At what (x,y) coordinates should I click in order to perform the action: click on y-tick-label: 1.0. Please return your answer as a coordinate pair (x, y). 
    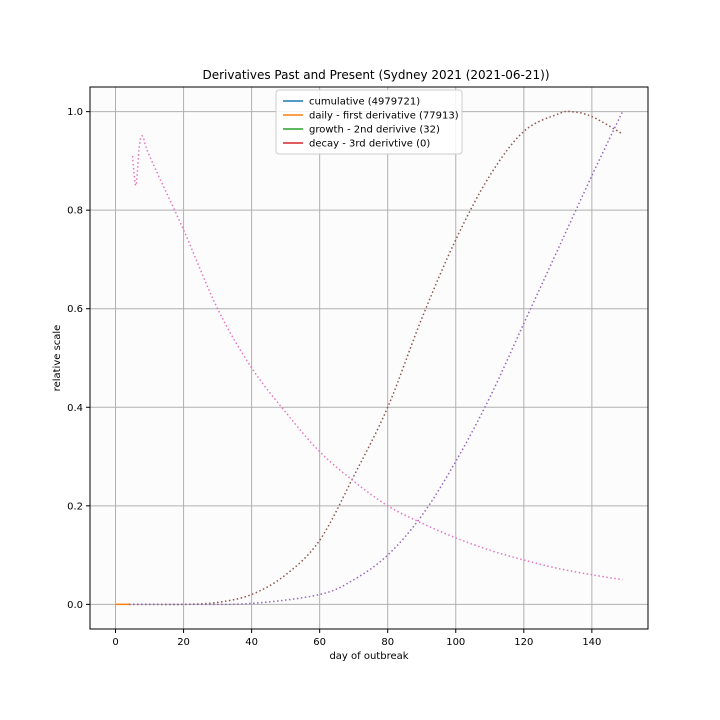
    Looking at the image, I should click on (75, 112).